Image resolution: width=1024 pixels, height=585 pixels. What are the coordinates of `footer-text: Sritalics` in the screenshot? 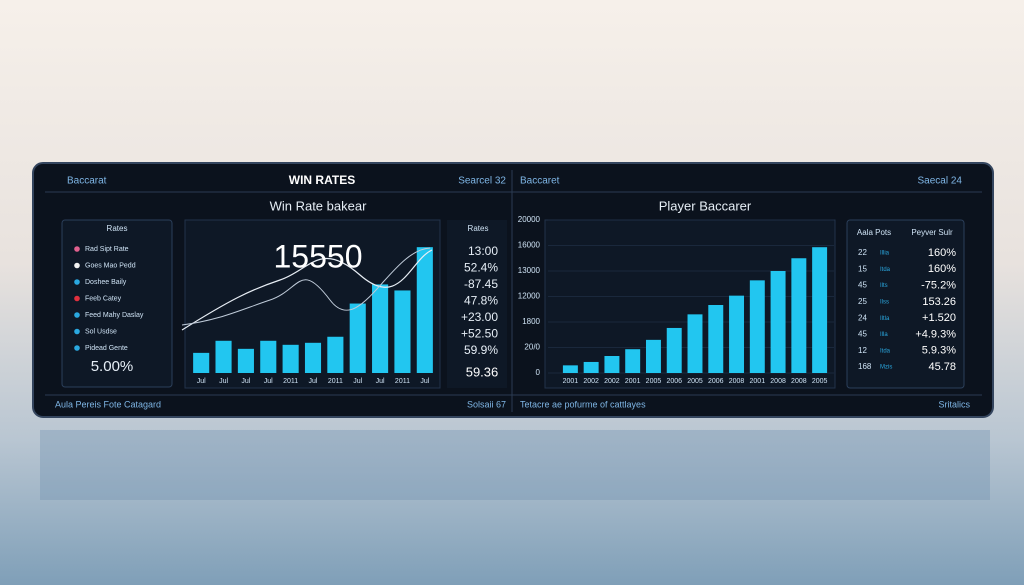 It's located at (954, 404).